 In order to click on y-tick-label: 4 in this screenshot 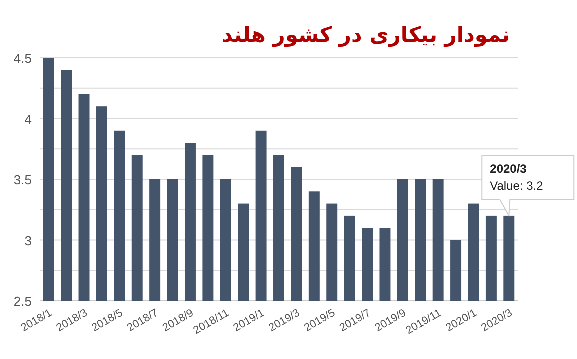, I will do `click(28, 119)`.